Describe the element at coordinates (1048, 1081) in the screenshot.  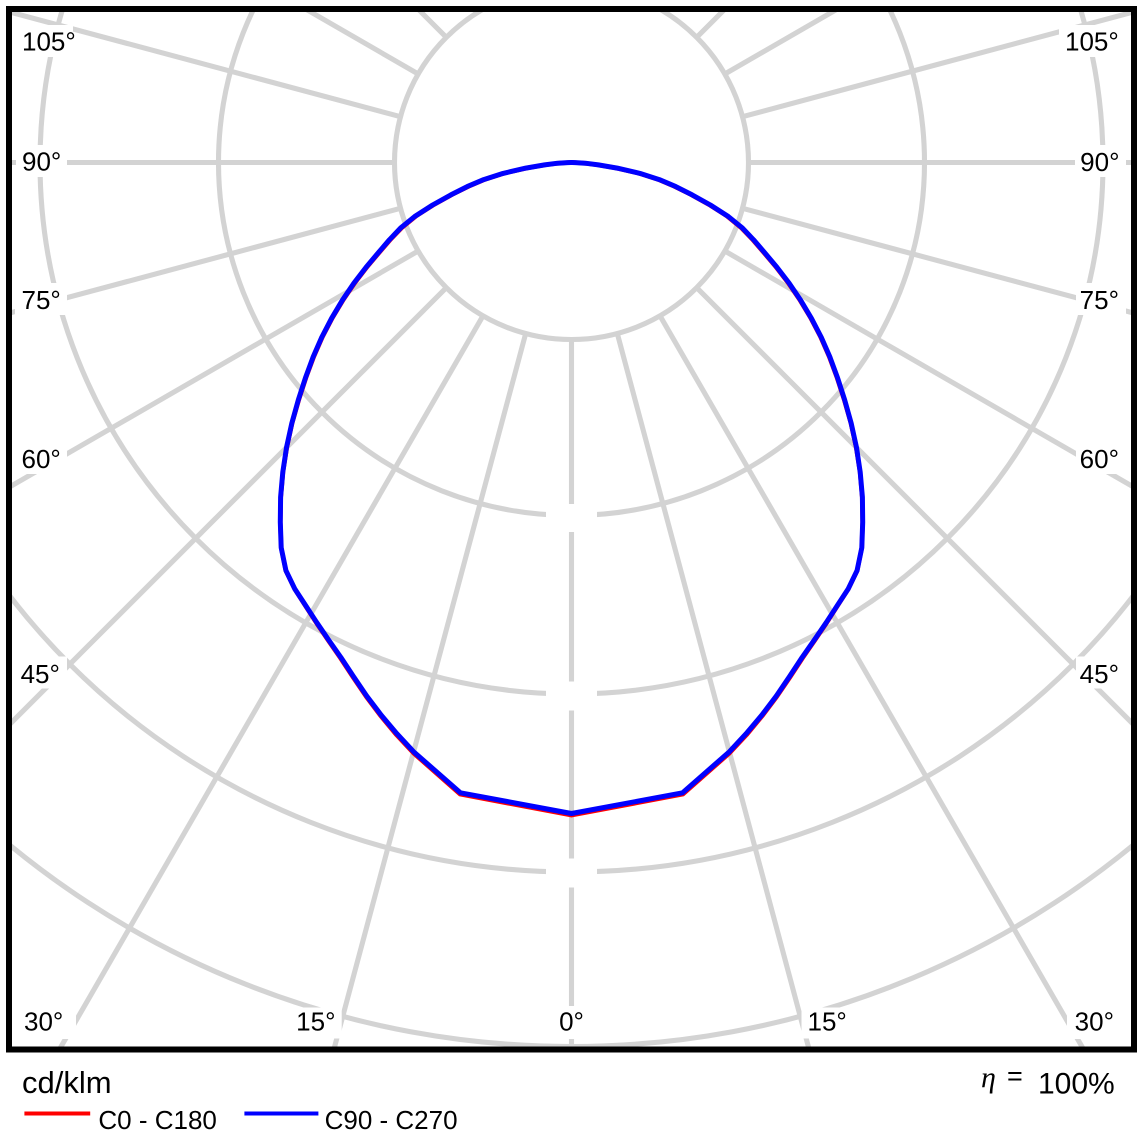
I see `svg-text: η=100%` at that location.